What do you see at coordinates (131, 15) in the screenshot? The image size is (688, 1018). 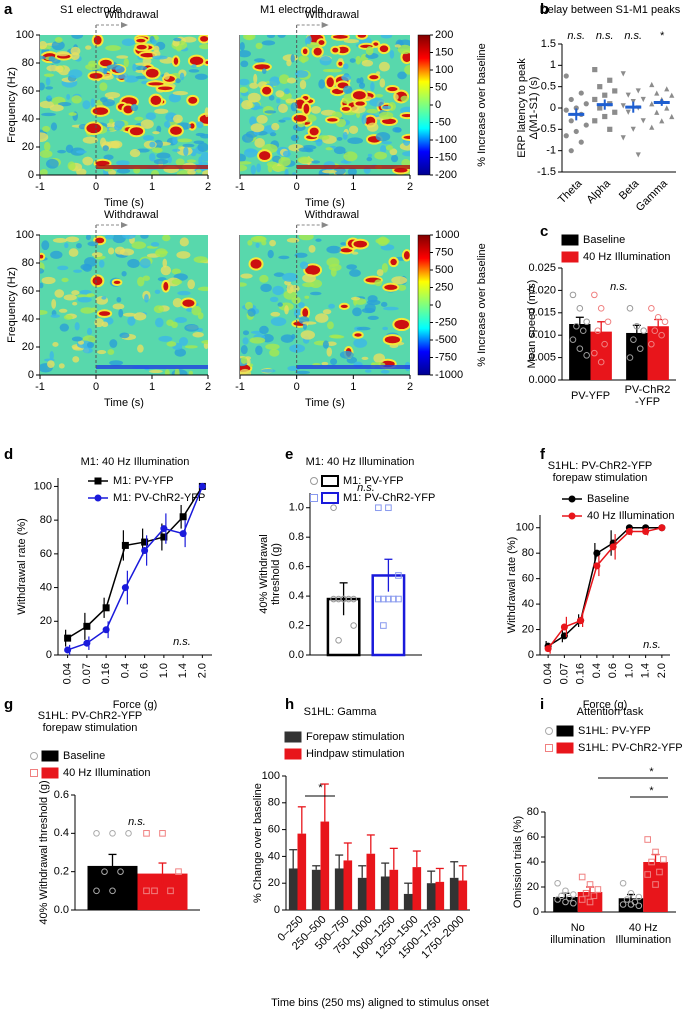 I see `event-label: Withdrawal` at bounding box center [131, 15].